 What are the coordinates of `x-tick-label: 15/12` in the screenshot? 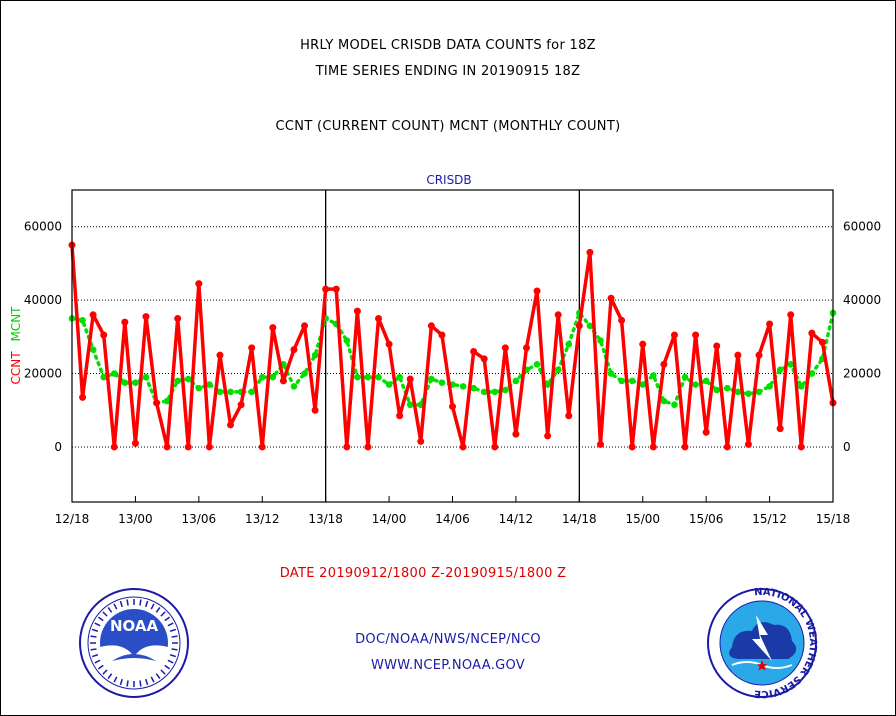 It's located at (769, 519).